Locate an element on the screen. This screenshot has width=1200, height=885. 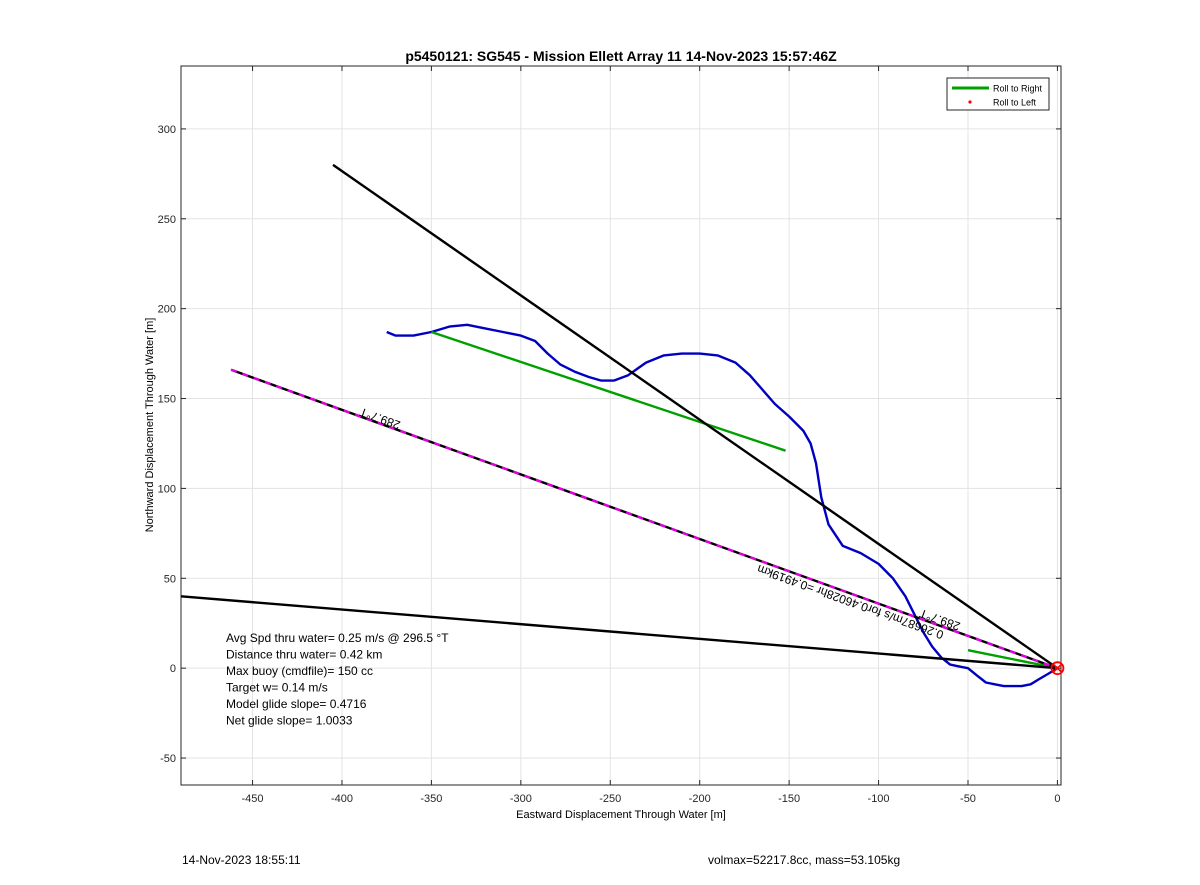
stats-line: Avg Spd thru water= 0.25 m/s @ 296.5 °T is located at coordinates (337, 638).